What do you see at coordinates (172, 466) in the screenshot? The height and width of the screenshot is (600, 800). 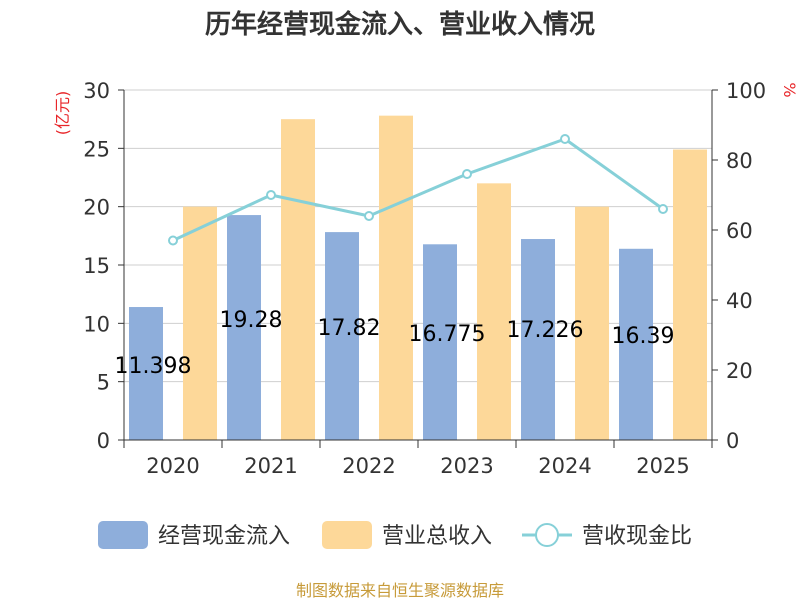 I see `x-tick-label: 2020` at bounding box center [172, 466].